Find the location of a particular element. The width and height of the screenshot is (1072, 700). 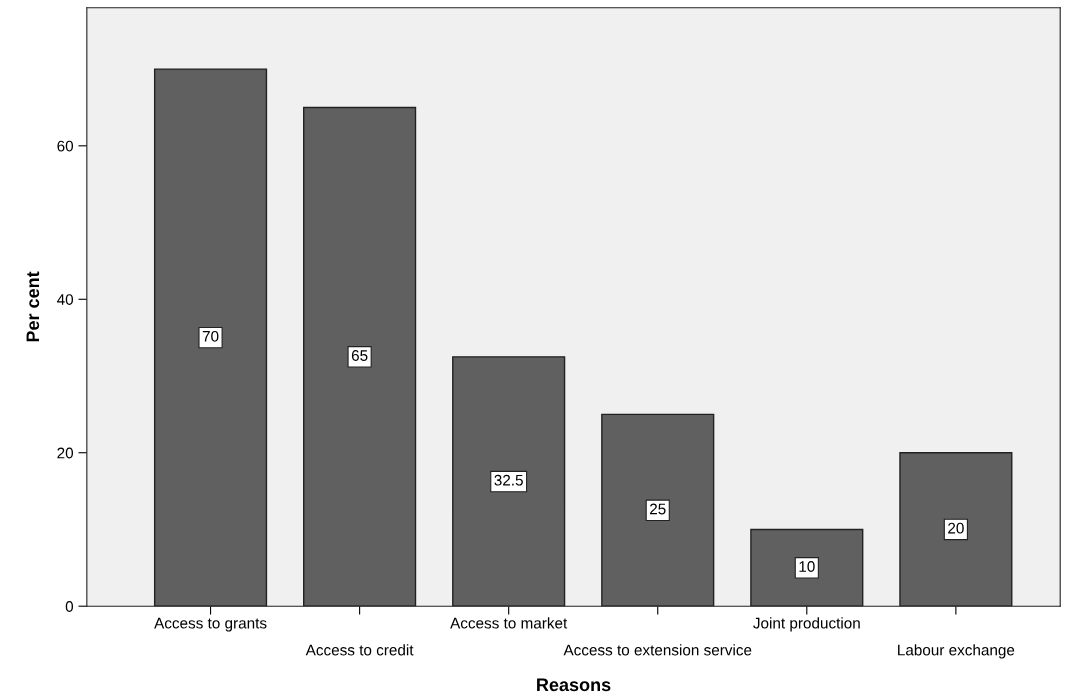

y-axis-title: Per cent is located at coordinates (33, 306).